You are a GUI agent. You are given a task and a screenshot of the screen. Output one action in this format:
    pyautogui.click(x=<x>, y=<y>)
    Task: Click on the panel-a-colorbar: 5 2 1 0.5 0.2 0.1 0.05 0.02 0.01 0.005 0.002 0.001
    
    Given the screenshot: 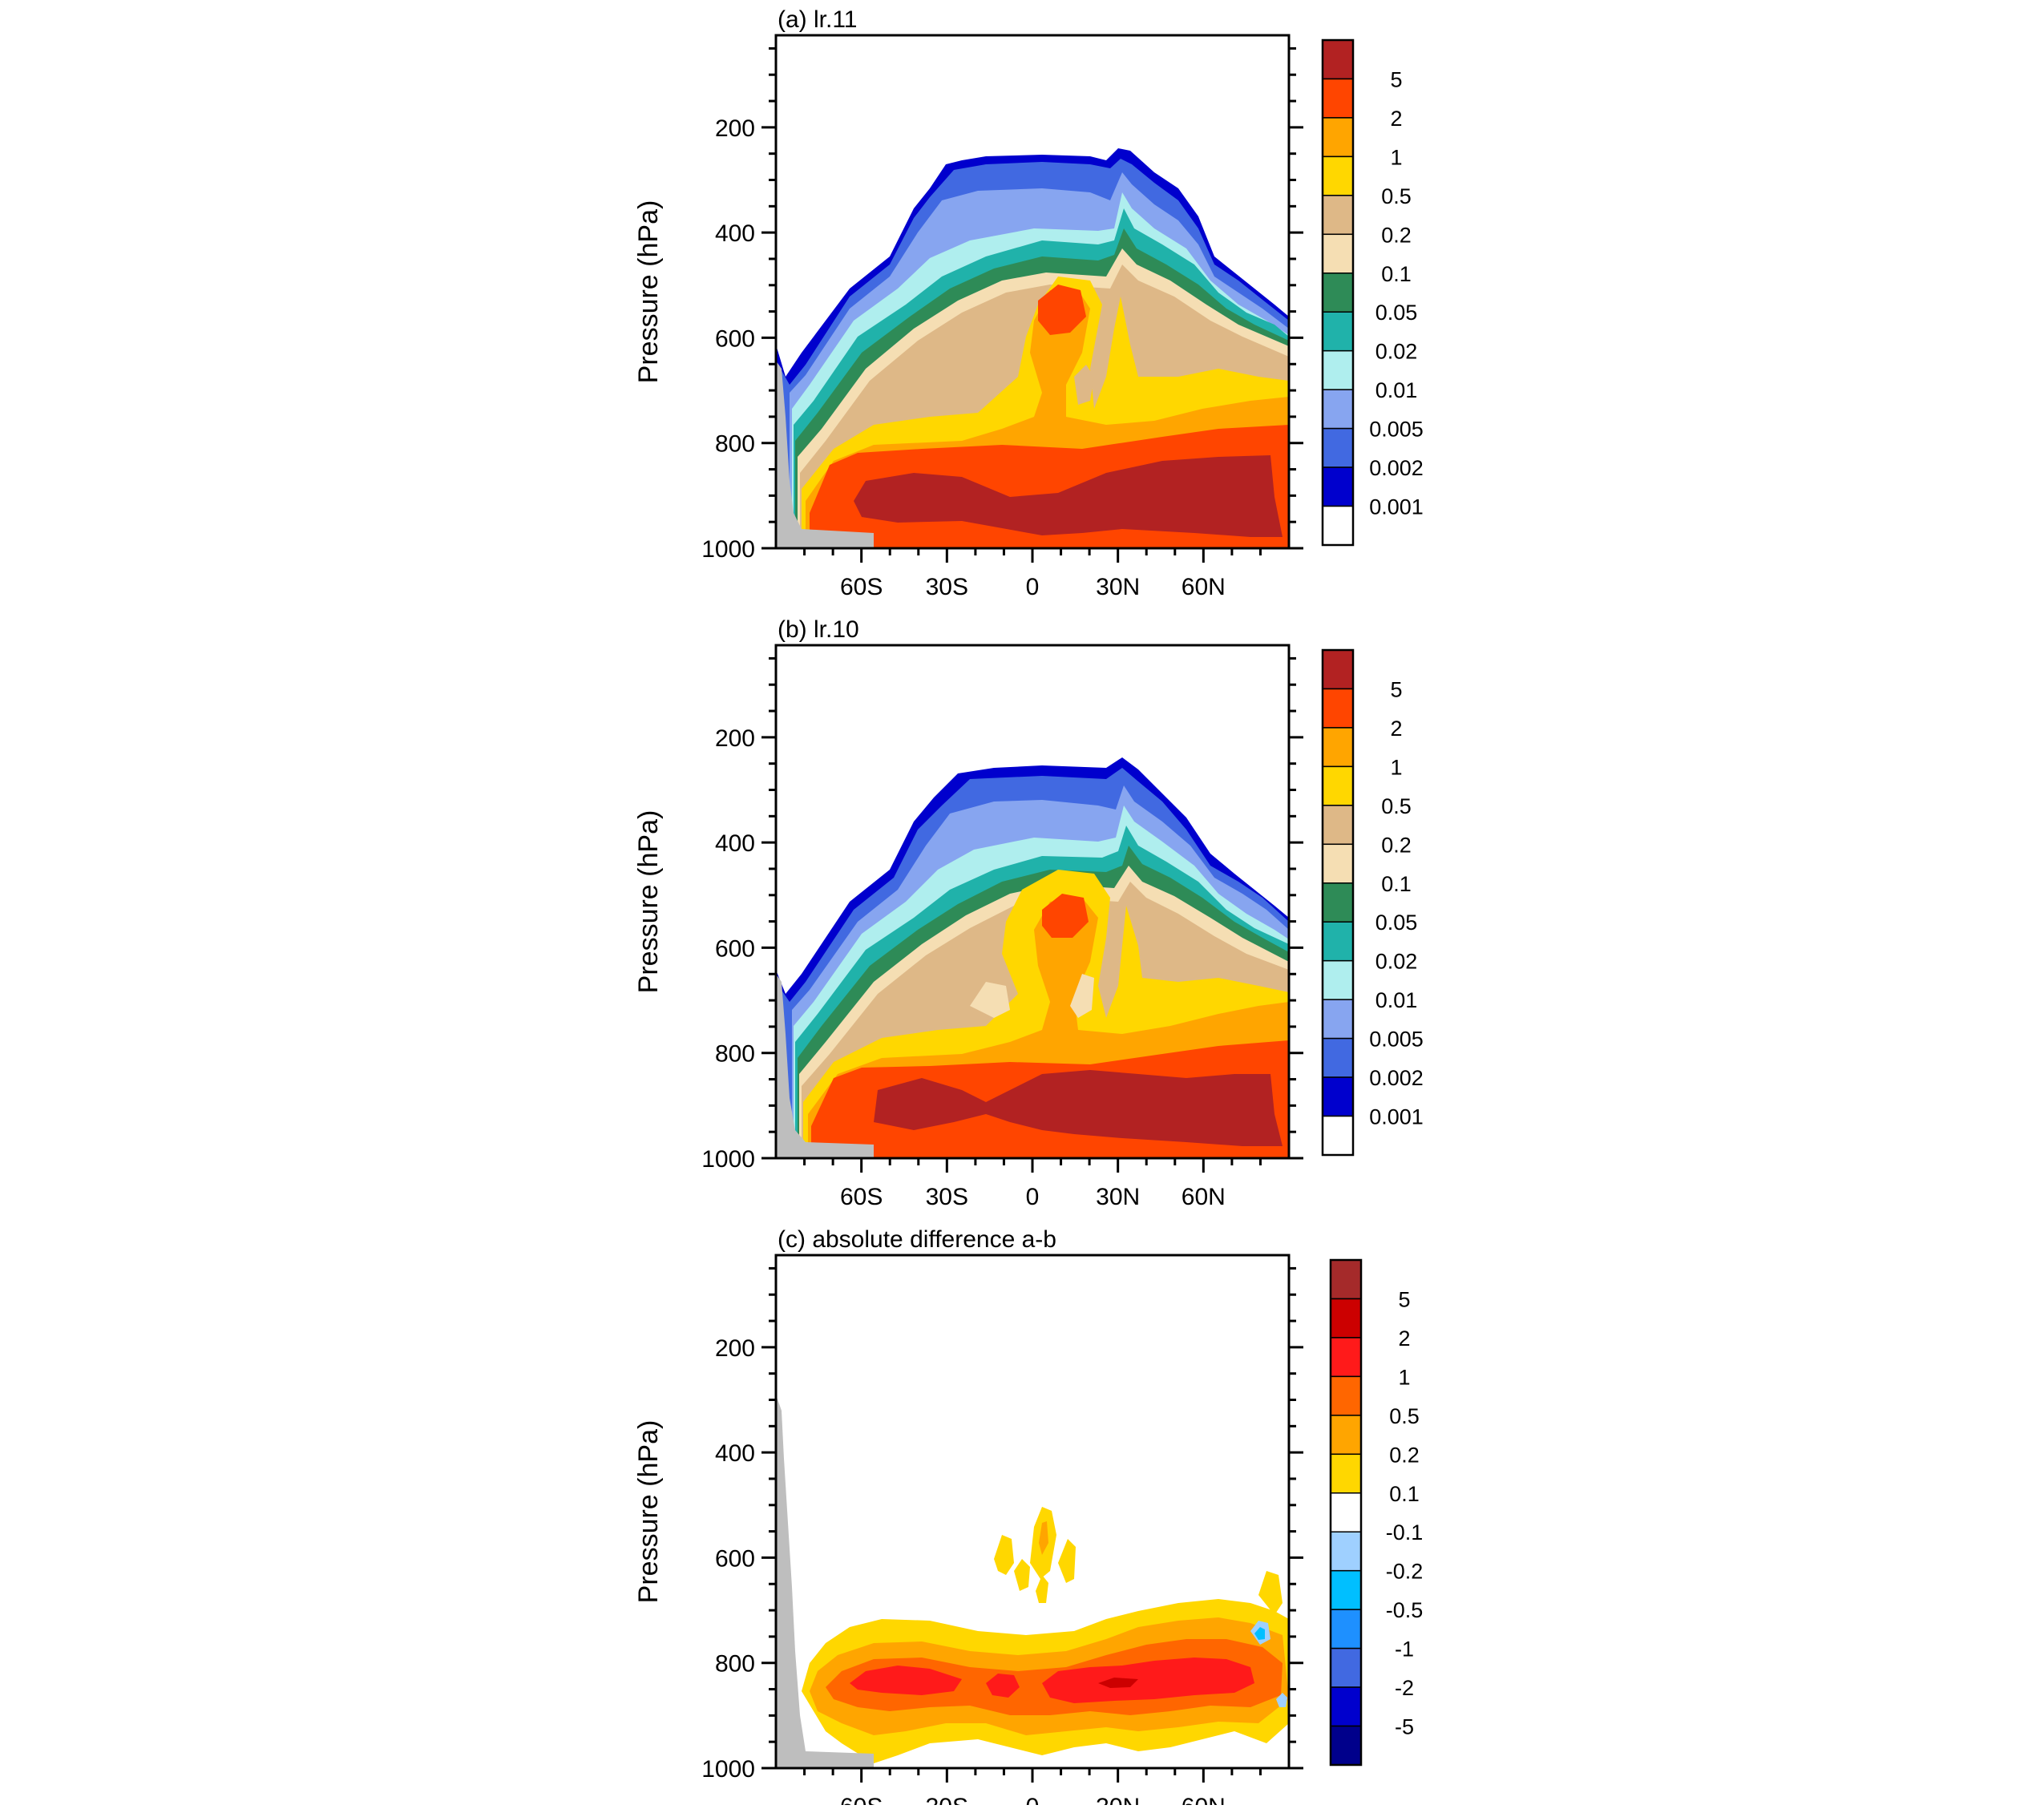 What is the action you would take?
    pyautogui.click(x=1372, y=292)
    